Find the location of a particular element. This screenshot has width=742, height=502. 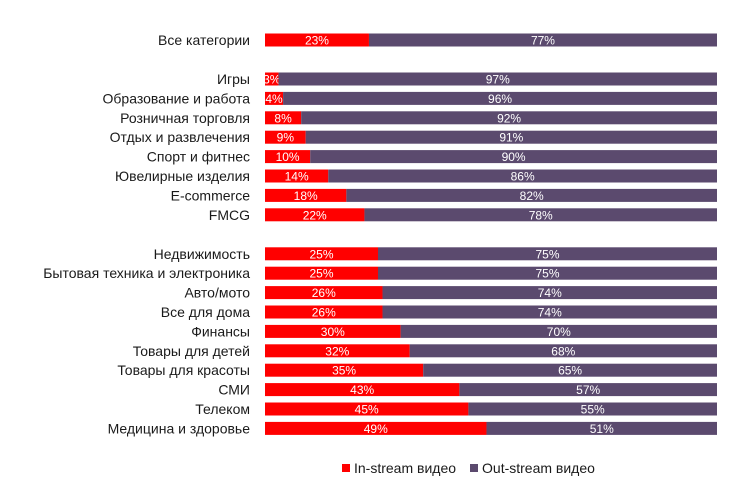

legend-label-in-stream: In-stream видео is located at coordinates (405, 468).